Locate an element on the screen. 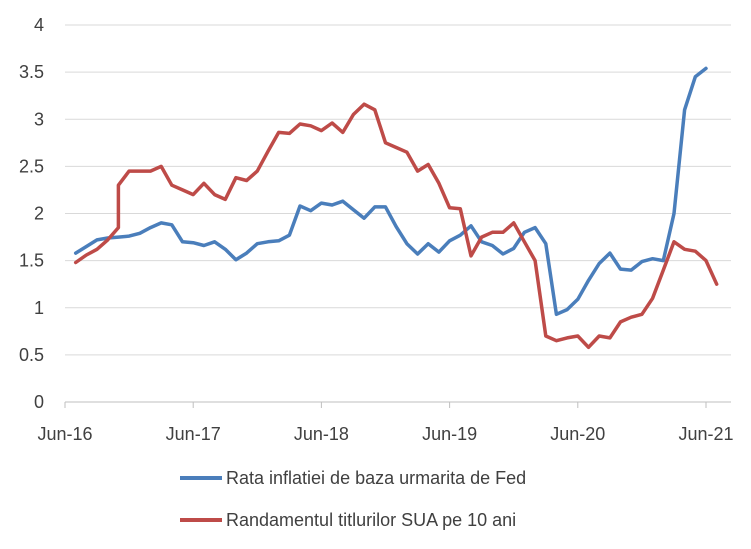 This screenshot has width=751, height=549. y-tick-label: 2.5 is located at coordinates (31, 166).